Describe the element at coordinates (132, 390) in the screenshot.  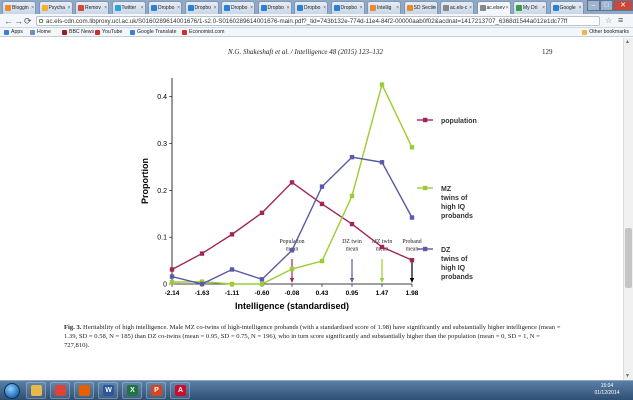
I see `excel-taskbar-button: X` at that location.